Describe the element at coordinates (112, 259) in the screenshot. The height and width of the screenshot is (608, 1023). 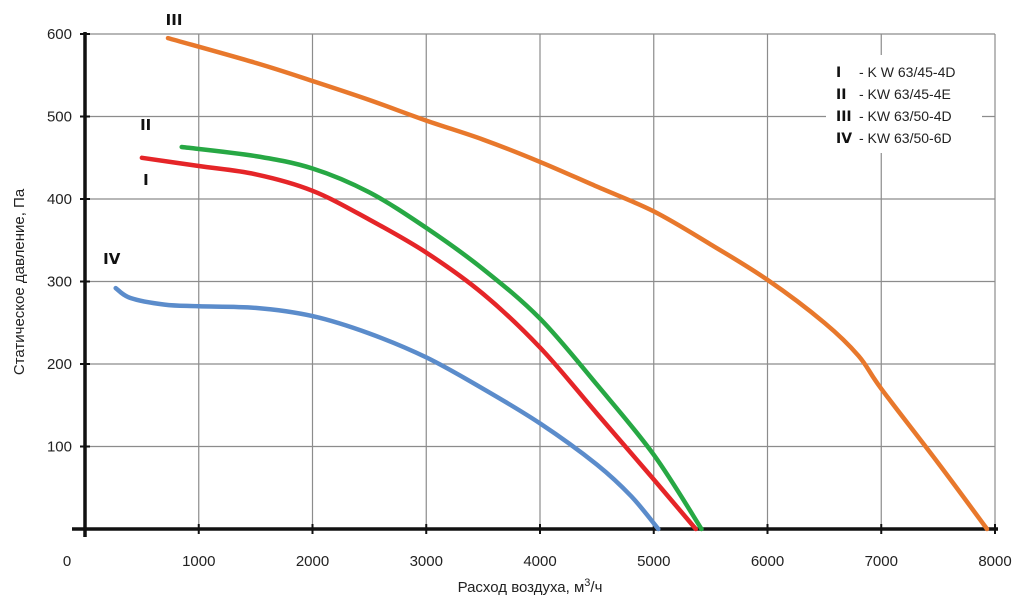
I see `series-tag-IV: IV` at that location.